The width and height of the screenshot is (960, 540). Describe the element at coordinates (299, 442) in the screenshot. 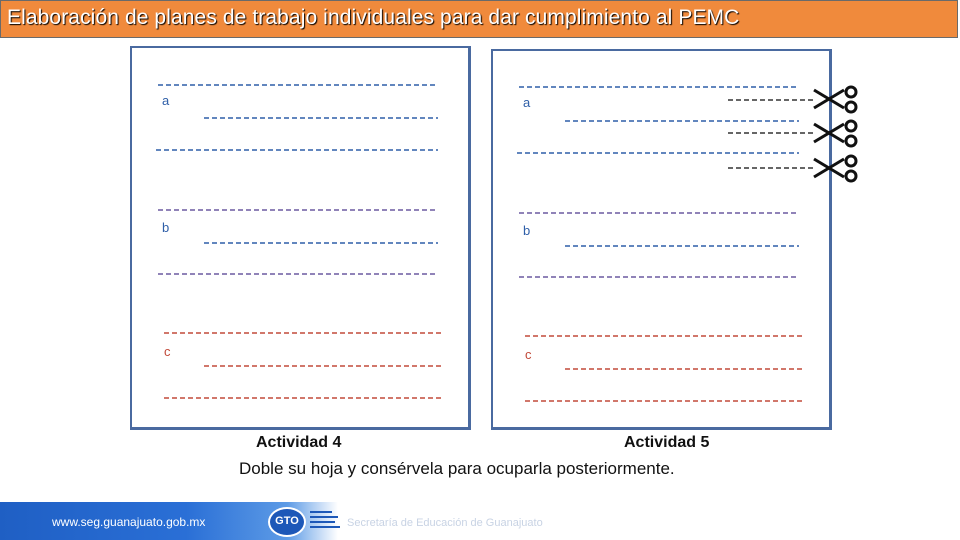

I see `activity-4-label: Actividad 4` at that location.